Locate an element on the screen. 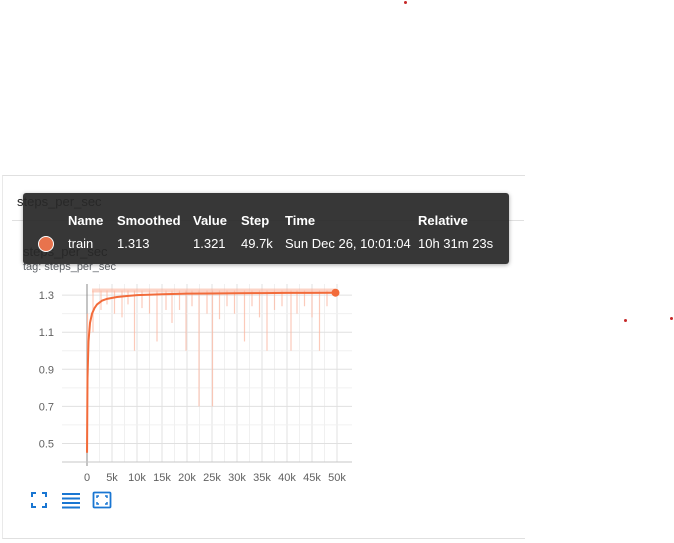 This screenshot has width=674, height=543. chart-tag: tag: steps_per_sec is located at coordinates (69, 267).